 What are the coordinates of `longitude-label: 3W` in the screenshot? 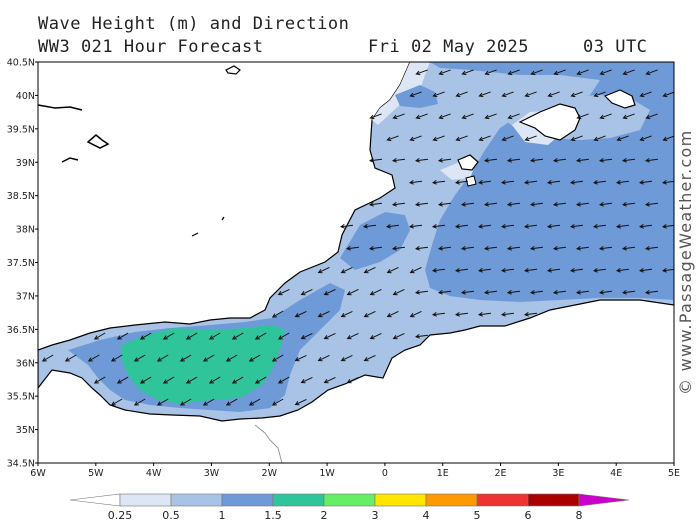 It's located at (212, 473).